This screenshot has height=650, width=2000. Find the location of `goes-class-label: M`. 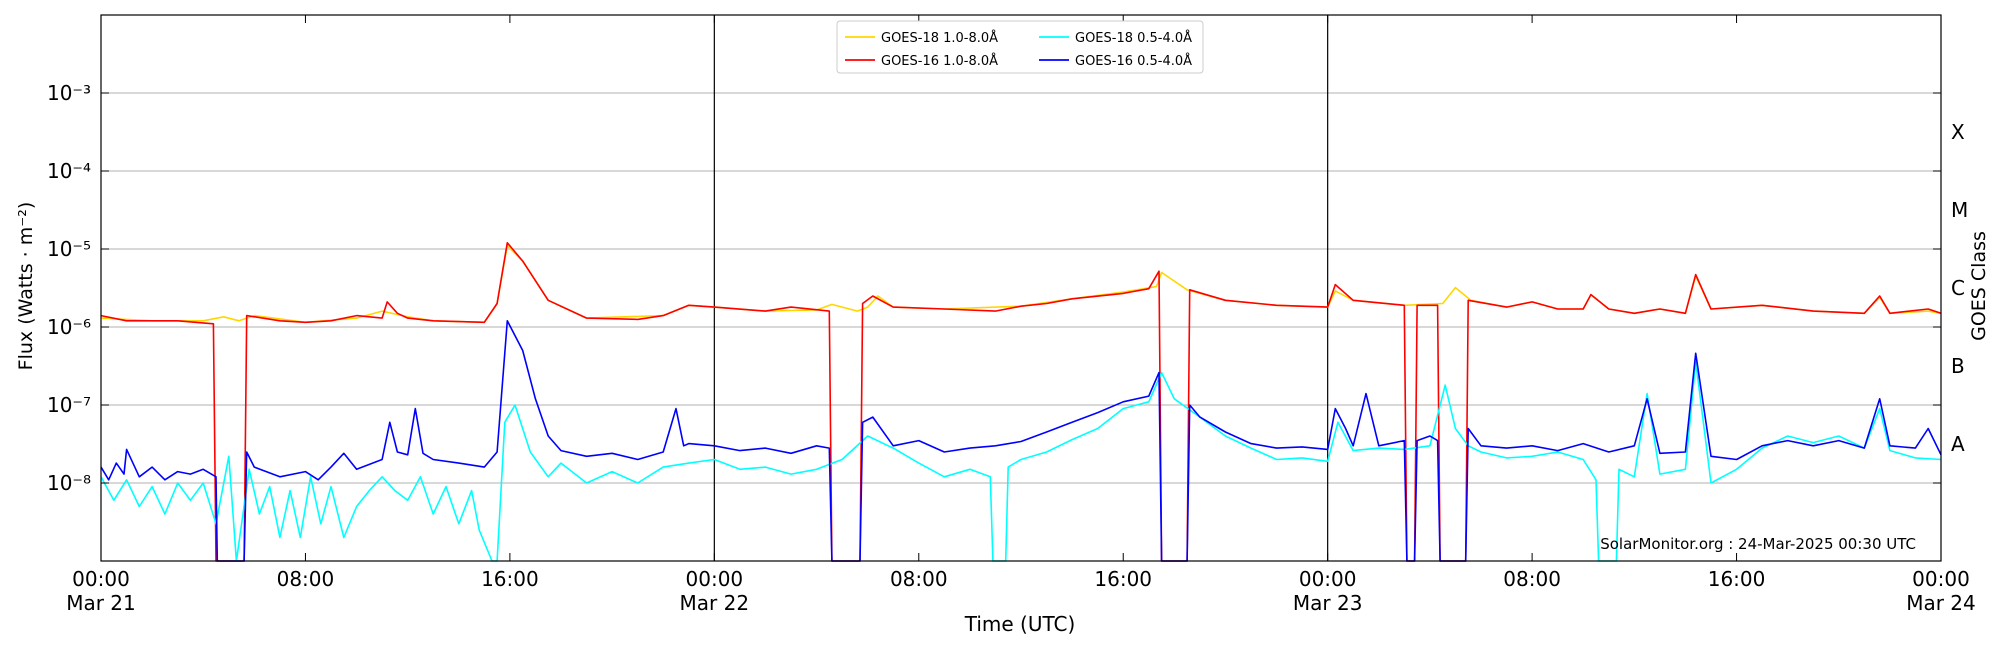

goes-class-label: M is located at coordinates (1959, 210).